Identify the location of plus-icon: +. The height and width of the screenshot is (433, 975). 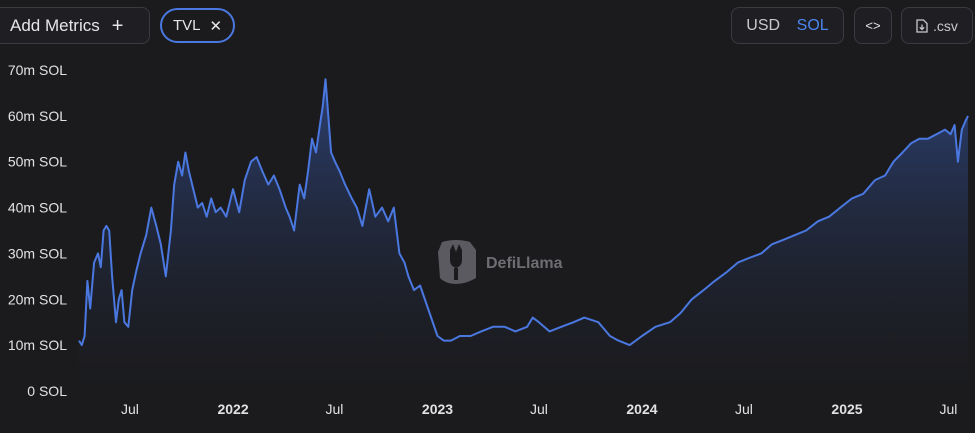
(117, 25).